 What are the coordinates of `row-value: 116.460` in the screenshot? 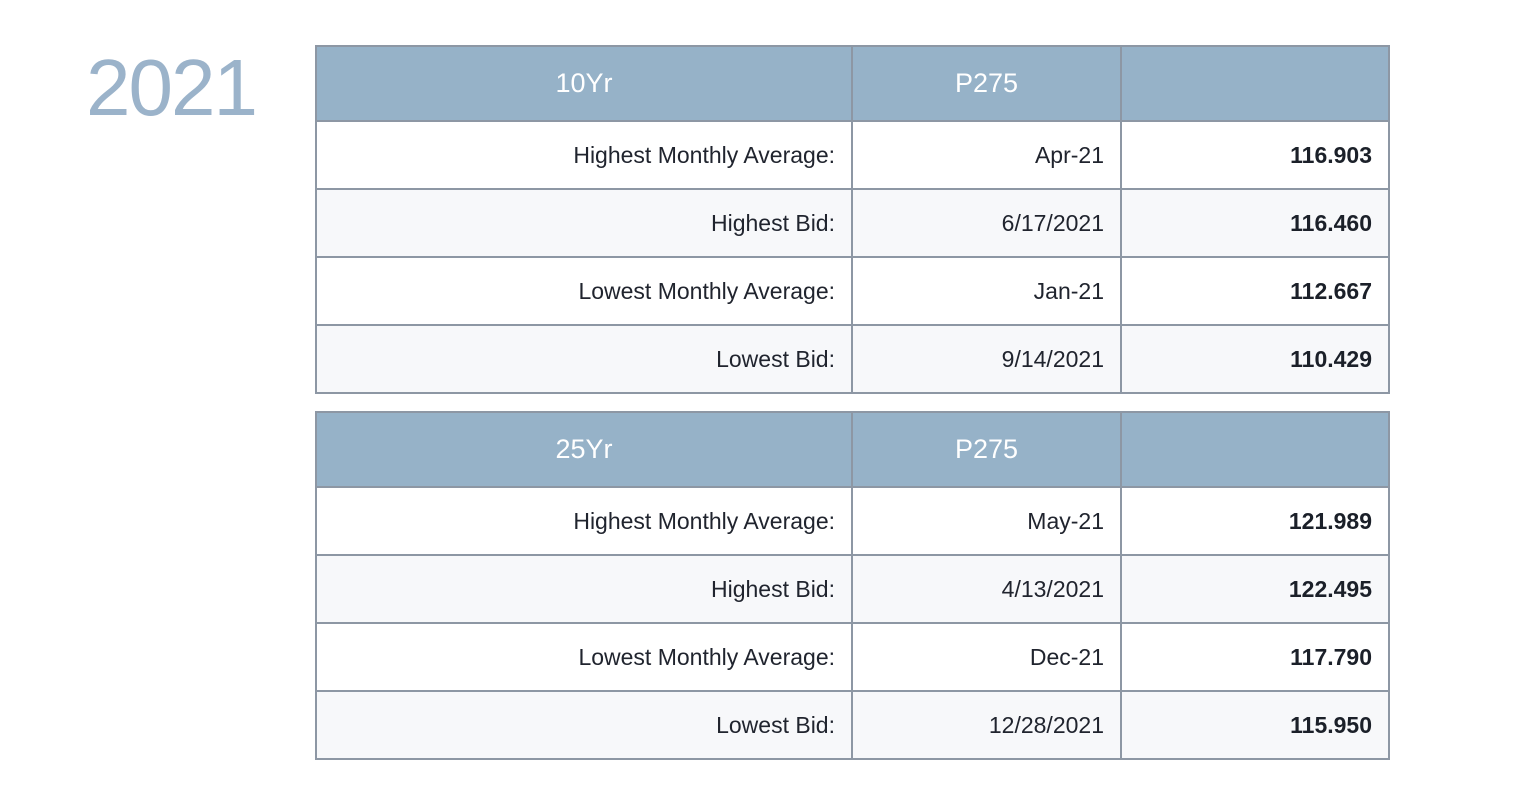 It's located at (1255, 223).